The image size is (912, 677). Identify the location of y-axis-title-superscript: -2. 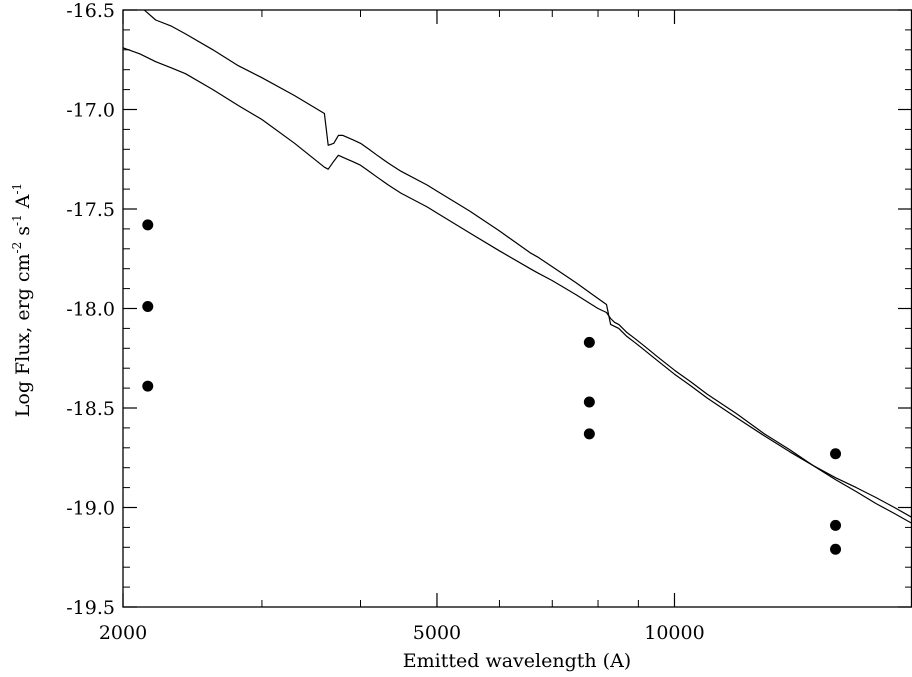
(17, 248).